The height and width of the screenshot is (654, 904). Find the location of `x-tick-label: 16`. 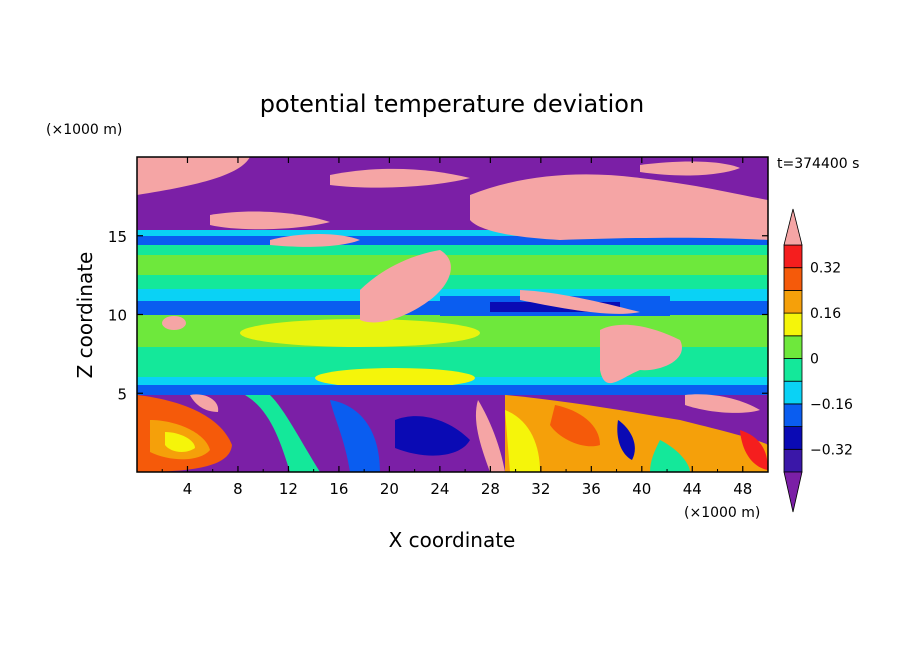

x-tick-label: 16 is located at coordinates (338, 489).